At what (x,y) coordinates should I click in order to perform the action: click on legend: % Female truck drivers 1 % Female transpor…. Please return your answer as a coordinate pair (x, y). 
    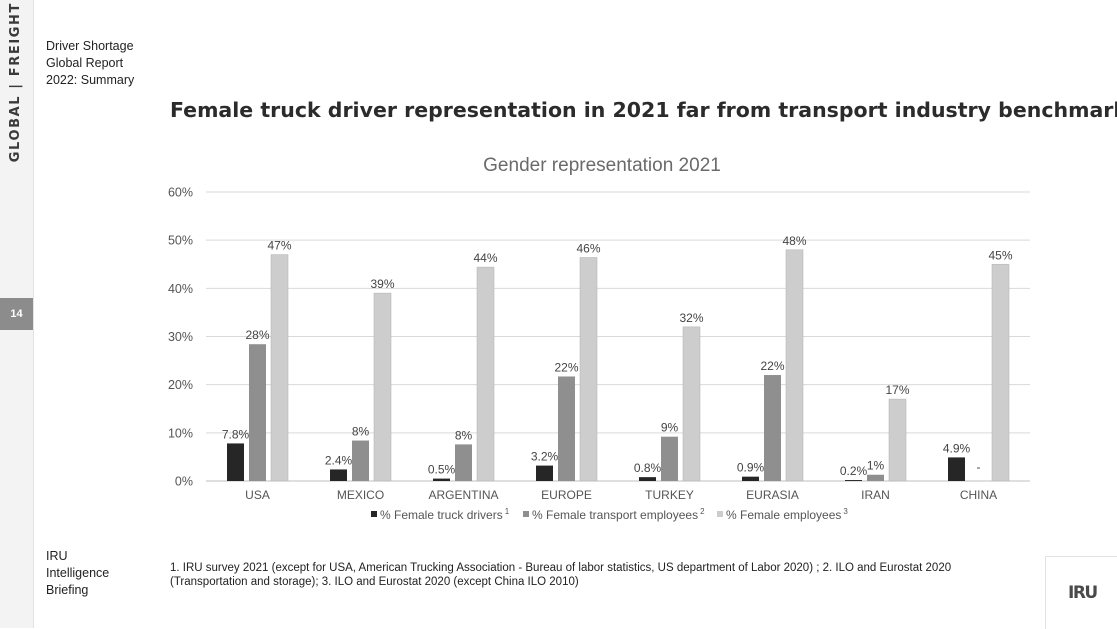
    Looking at the image, I should click on (609, 514).